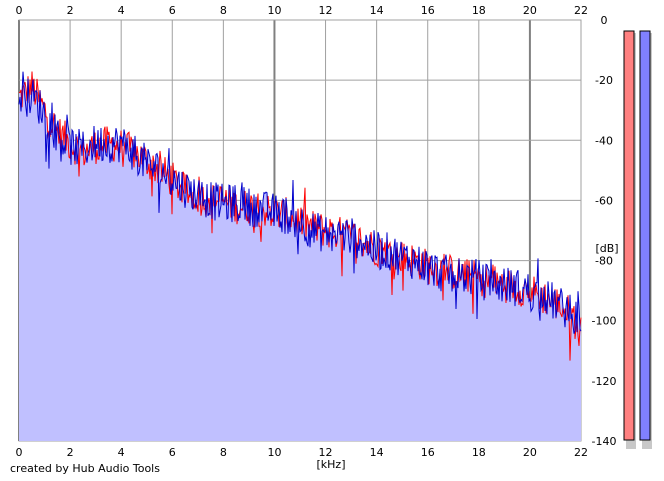 This screenshot has width=664, height=481. I want to click on y-axis-label: [dB], so click(606, 248).